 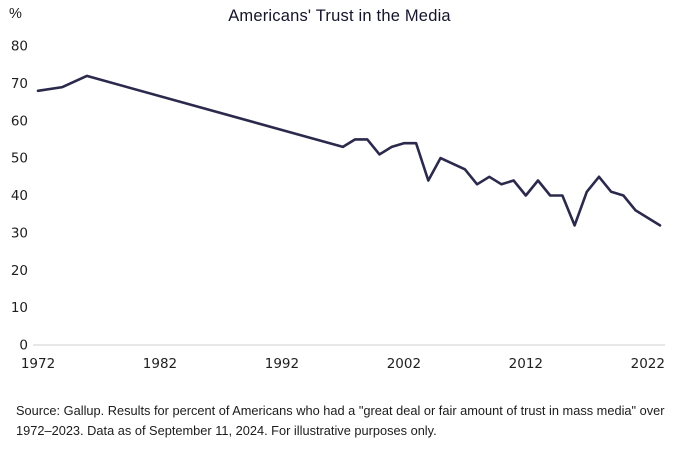 What do you see at coordinates (526, 364) in the screenshot?
I see `x-tick-label: 2012` at bounding box center [526, 364].